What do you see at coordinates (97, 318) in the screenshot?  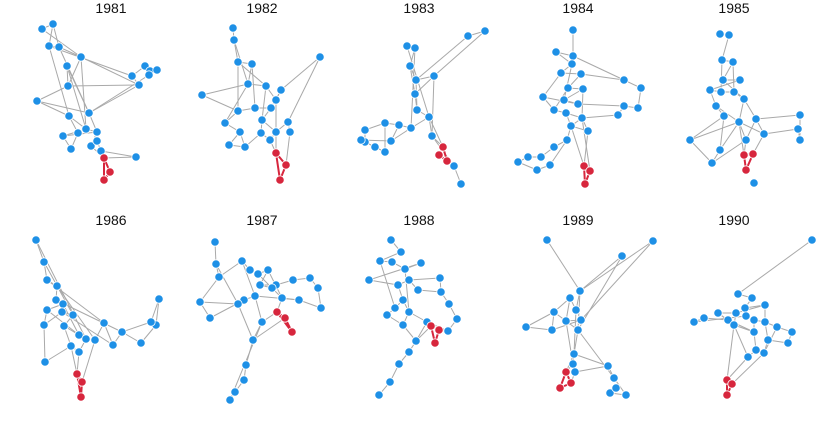 I see `edges` at bounding box center [97, 318].